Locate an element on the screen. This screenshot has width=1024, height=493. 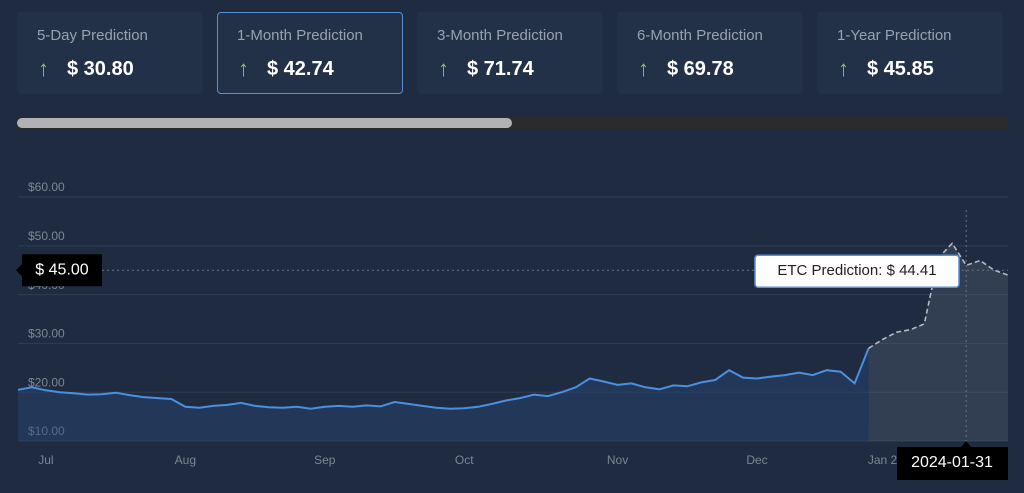
x-tick-label: Jan 2 is located at coordinates (883, 460).